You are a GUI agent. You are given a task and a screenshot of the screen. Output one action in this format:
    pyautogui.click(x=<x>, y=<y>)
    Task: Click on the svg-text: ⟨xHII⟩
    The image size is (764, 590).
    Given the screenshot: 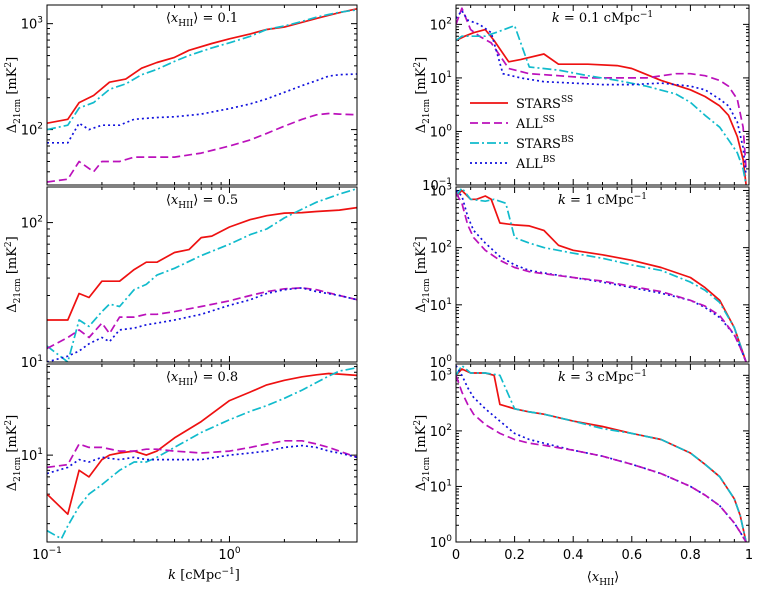 What is the action you would take?
    pyautogui.click(x=603, y=579)
    